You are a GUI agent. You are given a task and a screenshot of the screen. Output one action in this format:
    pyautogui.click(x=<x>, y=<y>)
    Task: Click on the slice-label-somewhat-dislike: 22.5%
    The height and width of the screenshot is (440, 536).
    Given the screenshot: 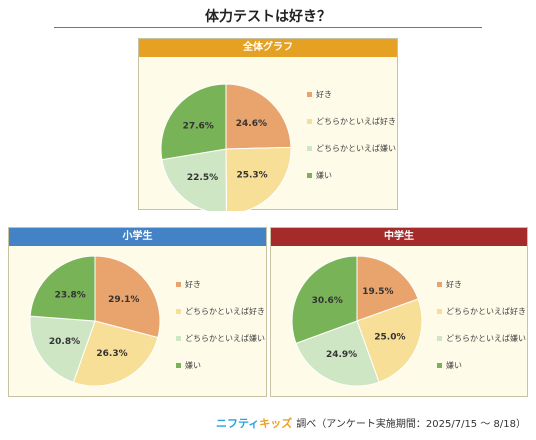 What is the action you would take?
    pyautogui.click(x=202, y=178)
    